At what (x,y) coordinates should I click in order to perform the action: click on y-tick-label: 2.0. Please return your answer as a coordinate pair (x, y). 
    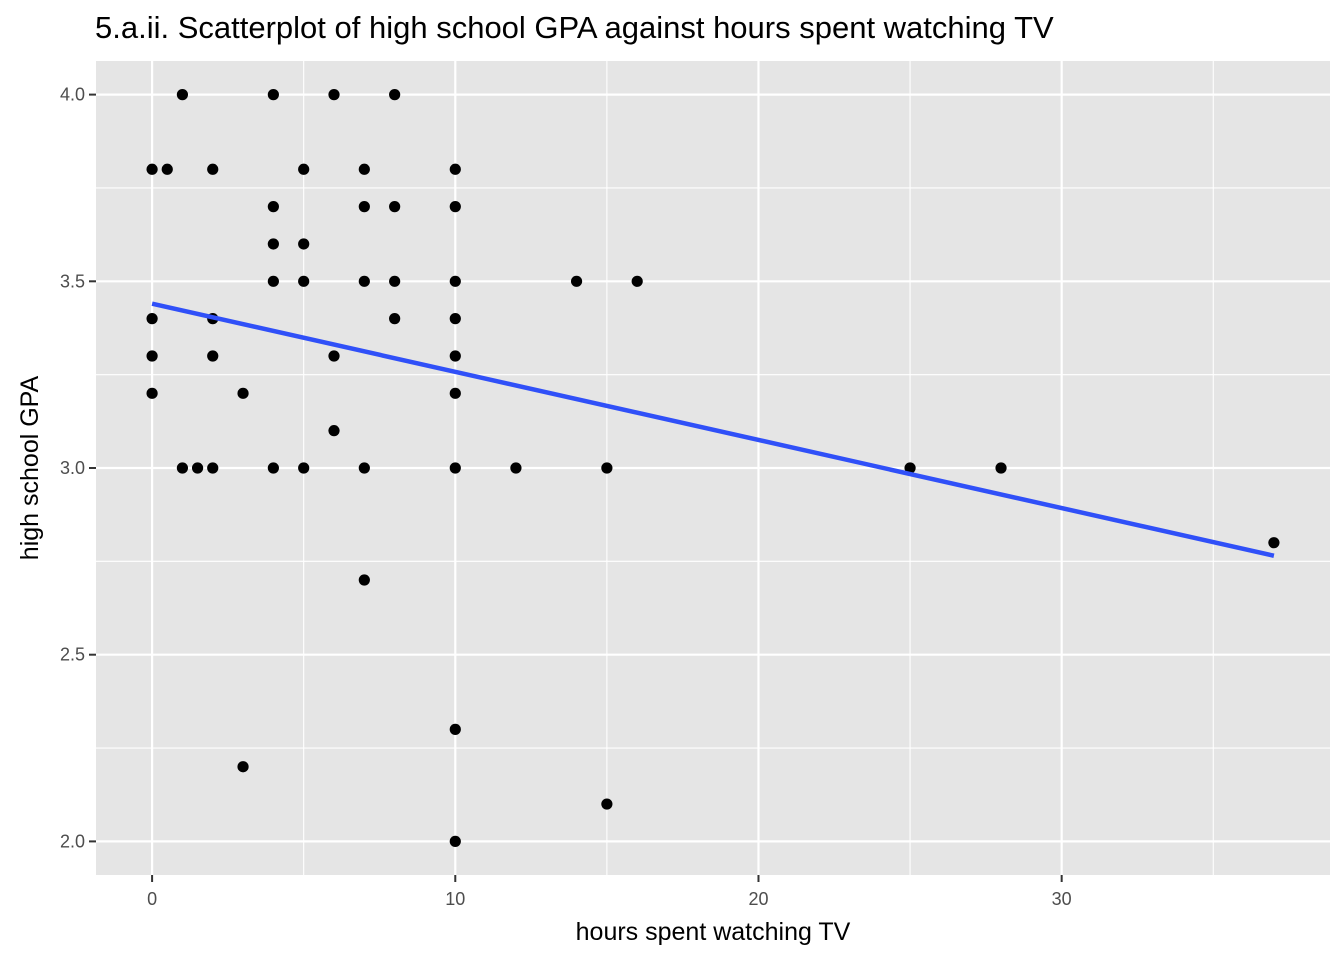
    Looking at the image, I should click on (72, 841).